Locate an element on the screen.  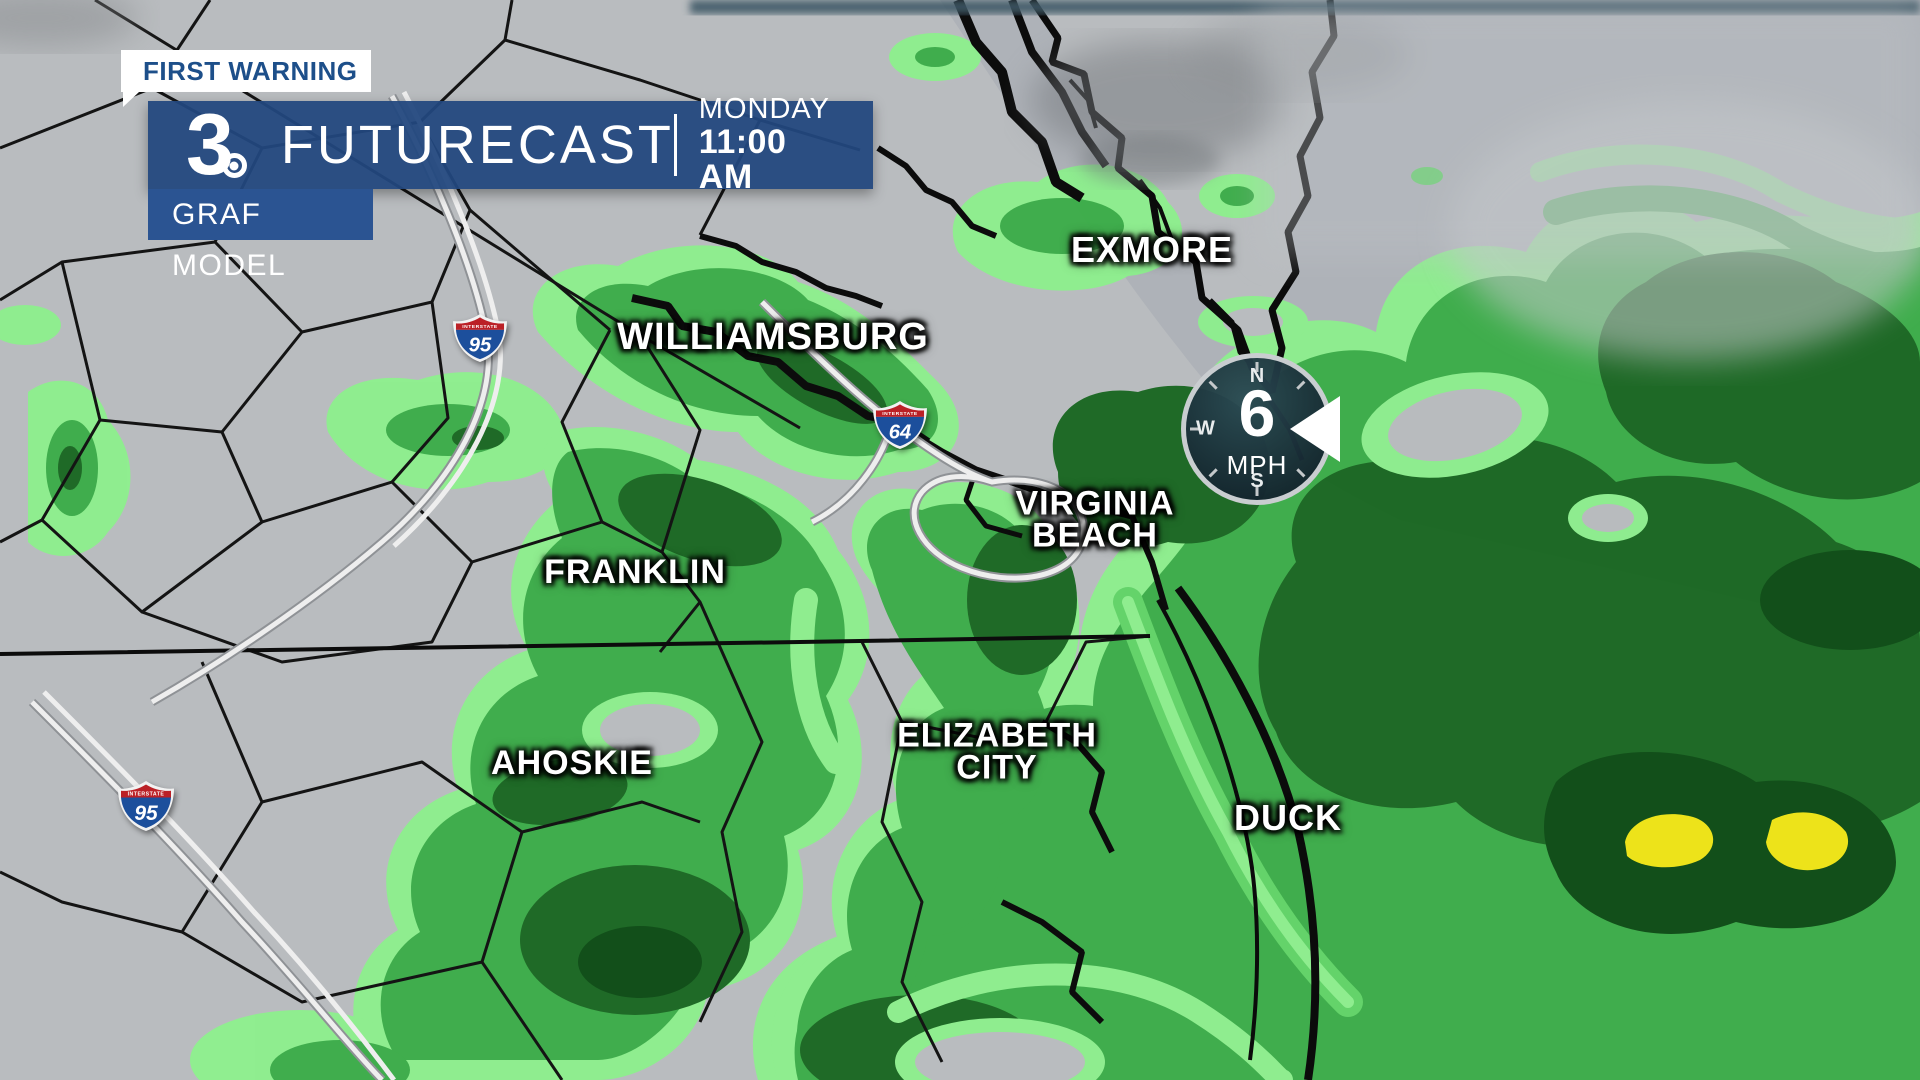
city-label-franklin: FRANKLIN is located at coordinates (635, 571).